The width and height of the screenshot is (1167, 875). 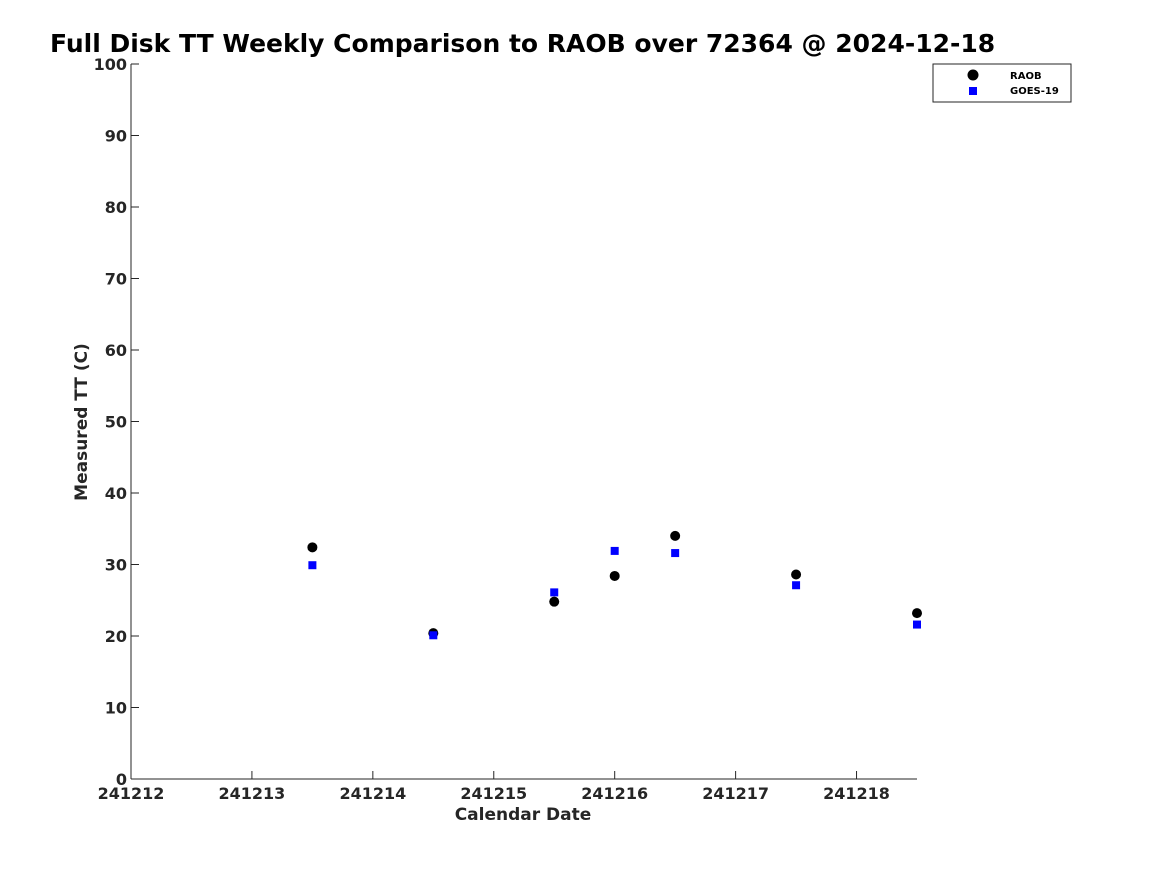 What do you see at coordinates (121, 779) in the screenshot?
I see `y-tick-label: 0` at bounding box center [121, 779].